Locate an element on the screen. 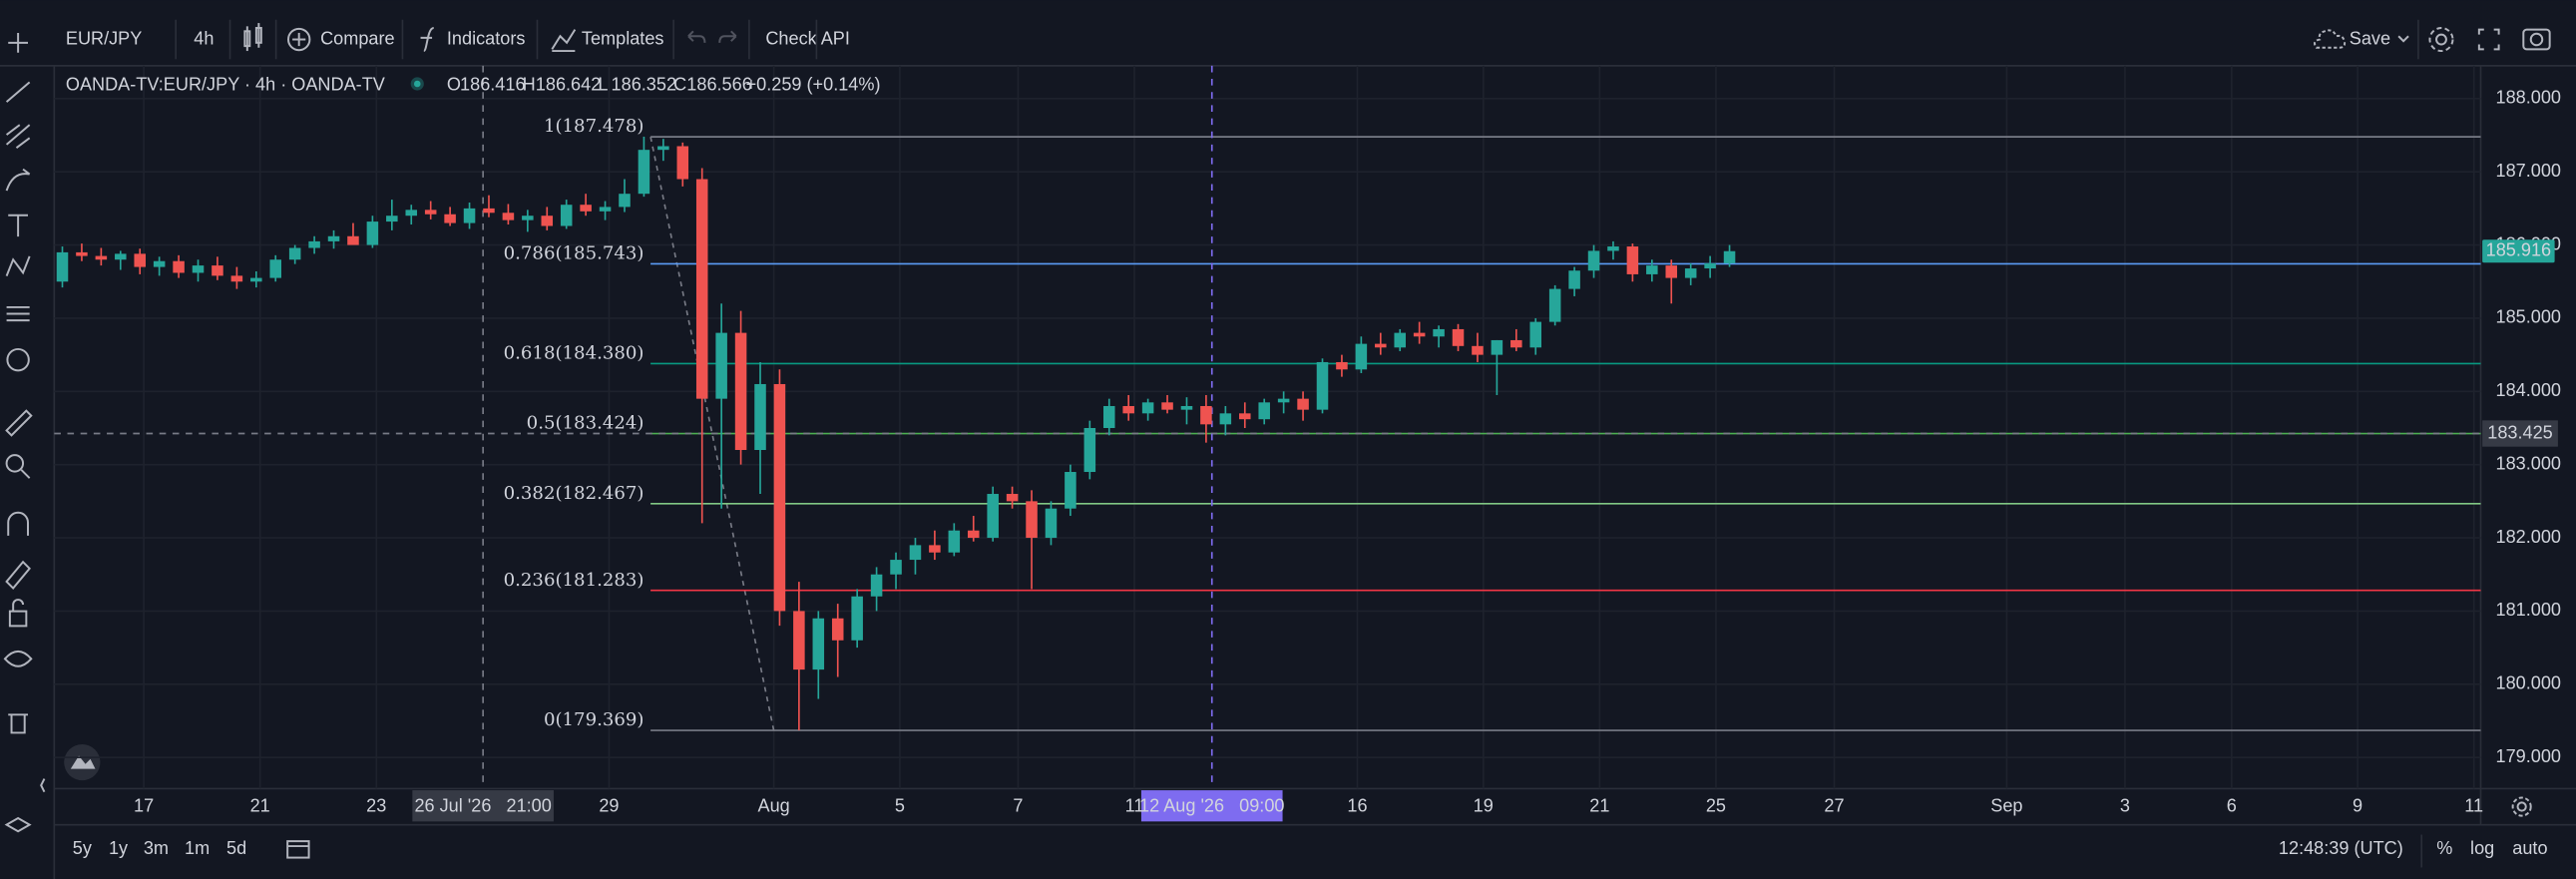  collapse-button is located at coordinates (43, 785).